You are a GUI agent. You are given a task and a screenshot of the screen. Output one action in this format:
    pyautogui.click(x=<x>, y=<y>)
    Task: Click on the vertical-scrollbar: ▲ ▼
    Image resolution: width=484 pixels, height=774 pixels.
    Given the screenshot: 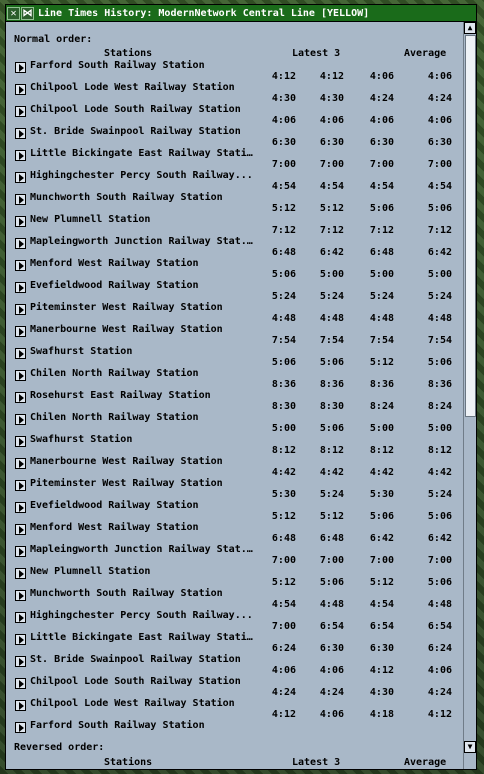 What is the action you would take?
    pyautogui.click(x=469, y=395)
    